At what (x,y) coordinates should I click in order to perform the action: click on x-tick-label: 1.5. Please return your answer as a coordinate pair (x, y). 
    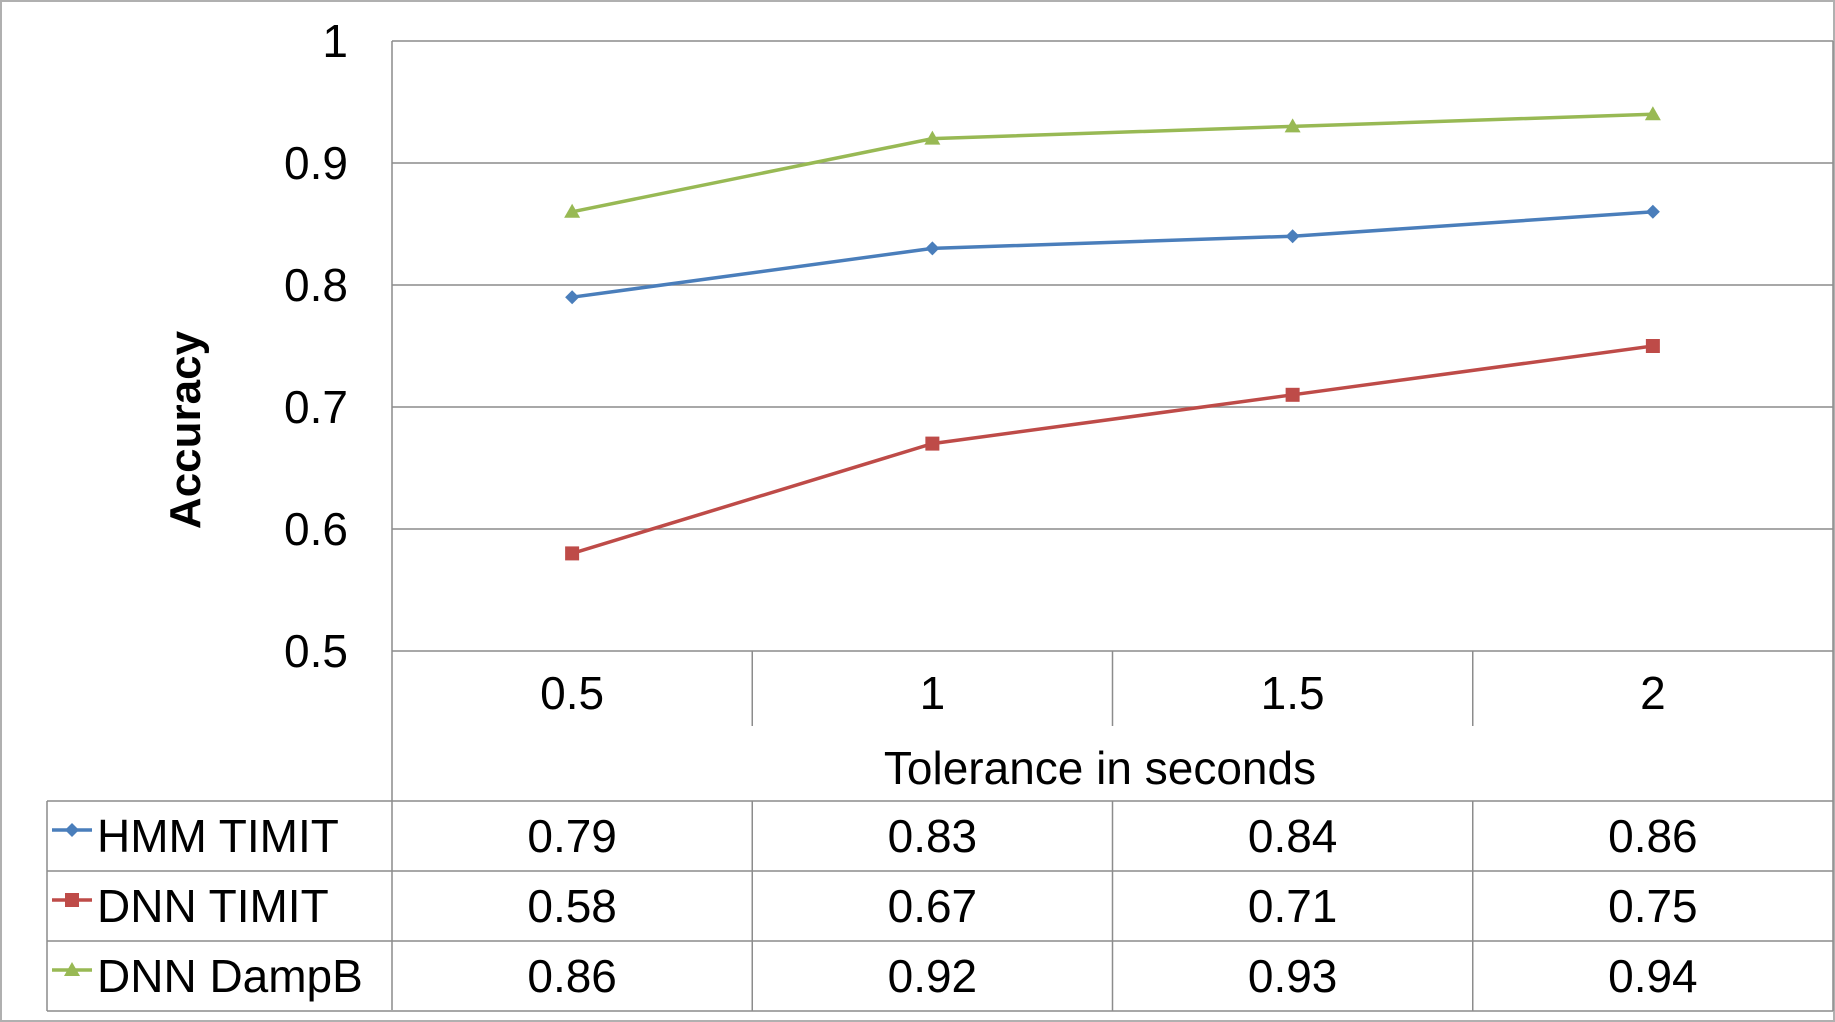
    Looking at the image, I should click on (1293, 693).